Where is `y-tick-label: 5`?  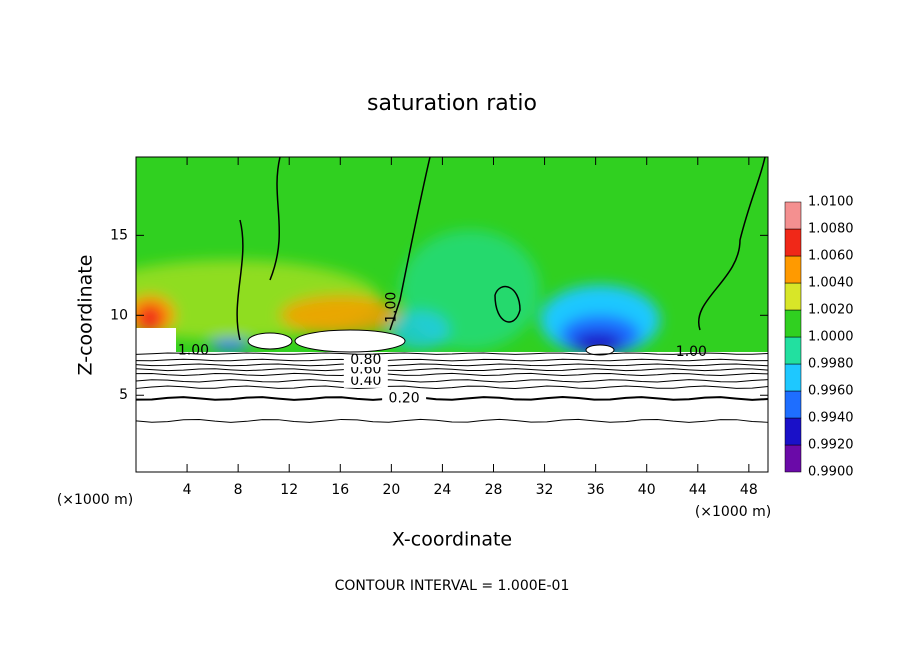
y-tick-label: 5 is located at coordinates (123, 395).